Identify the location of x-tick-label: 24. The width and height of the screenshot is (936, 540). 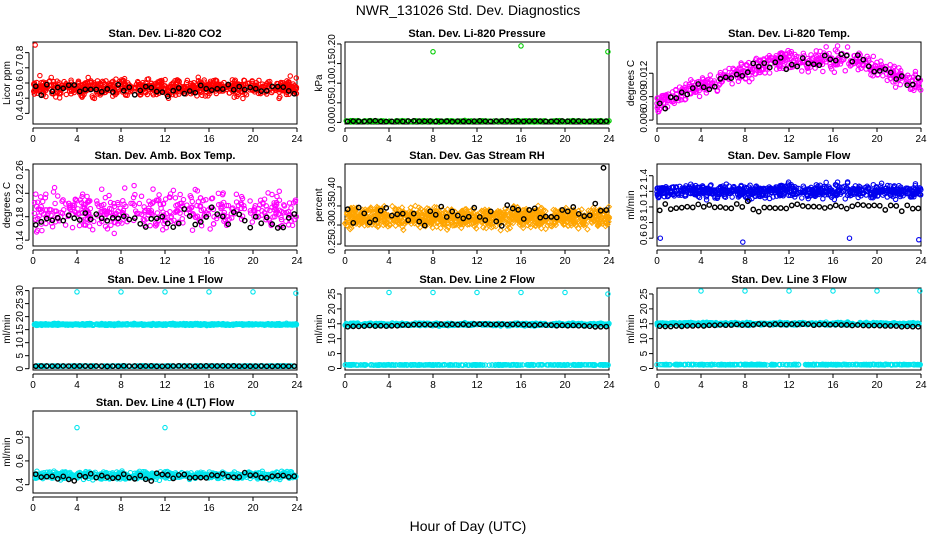
(297, 261).